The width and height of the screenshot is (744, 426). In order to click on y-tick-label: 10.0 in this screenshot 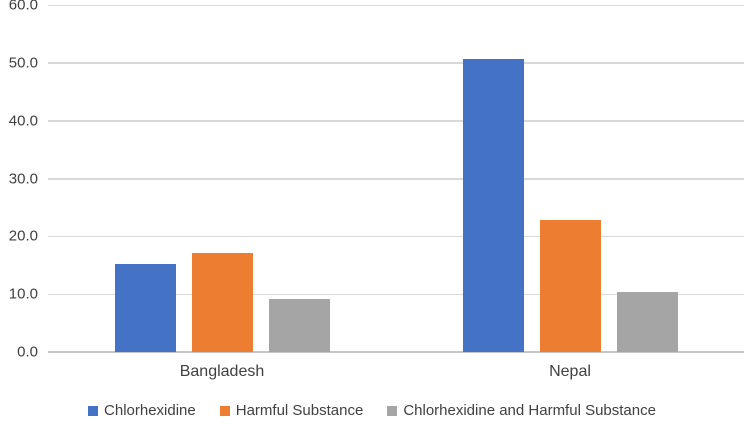, I will do `click(23, 294)`.